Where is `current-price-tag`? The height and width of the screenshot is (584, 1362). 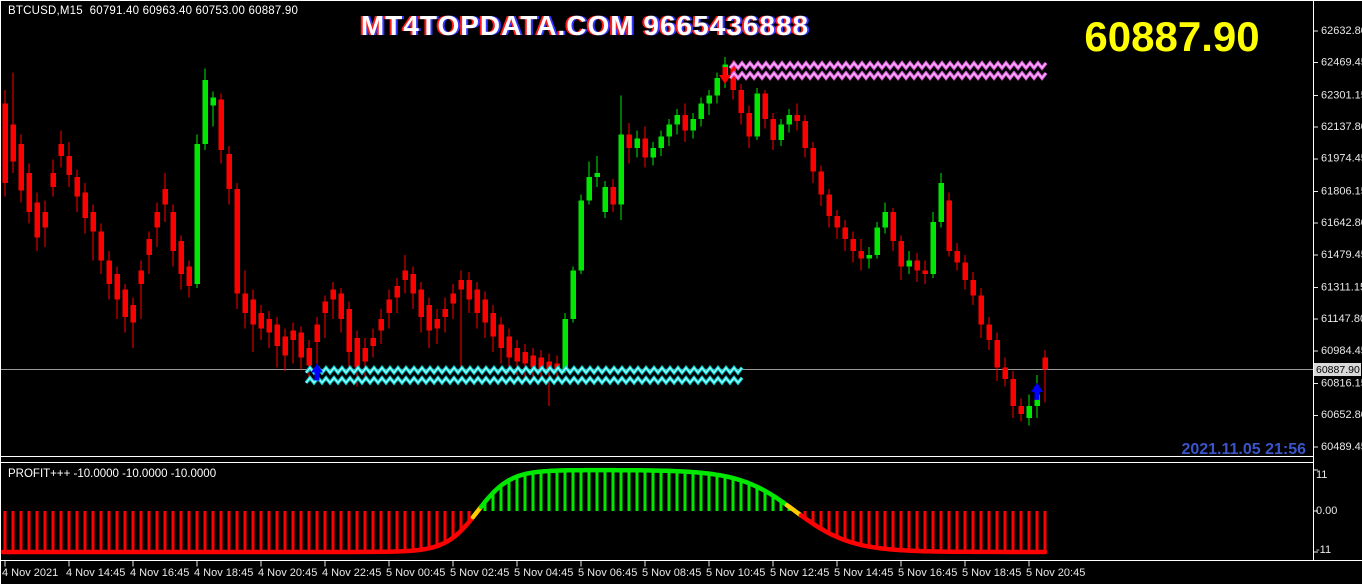
current-price-tag is located at coordinates (1337, 370).